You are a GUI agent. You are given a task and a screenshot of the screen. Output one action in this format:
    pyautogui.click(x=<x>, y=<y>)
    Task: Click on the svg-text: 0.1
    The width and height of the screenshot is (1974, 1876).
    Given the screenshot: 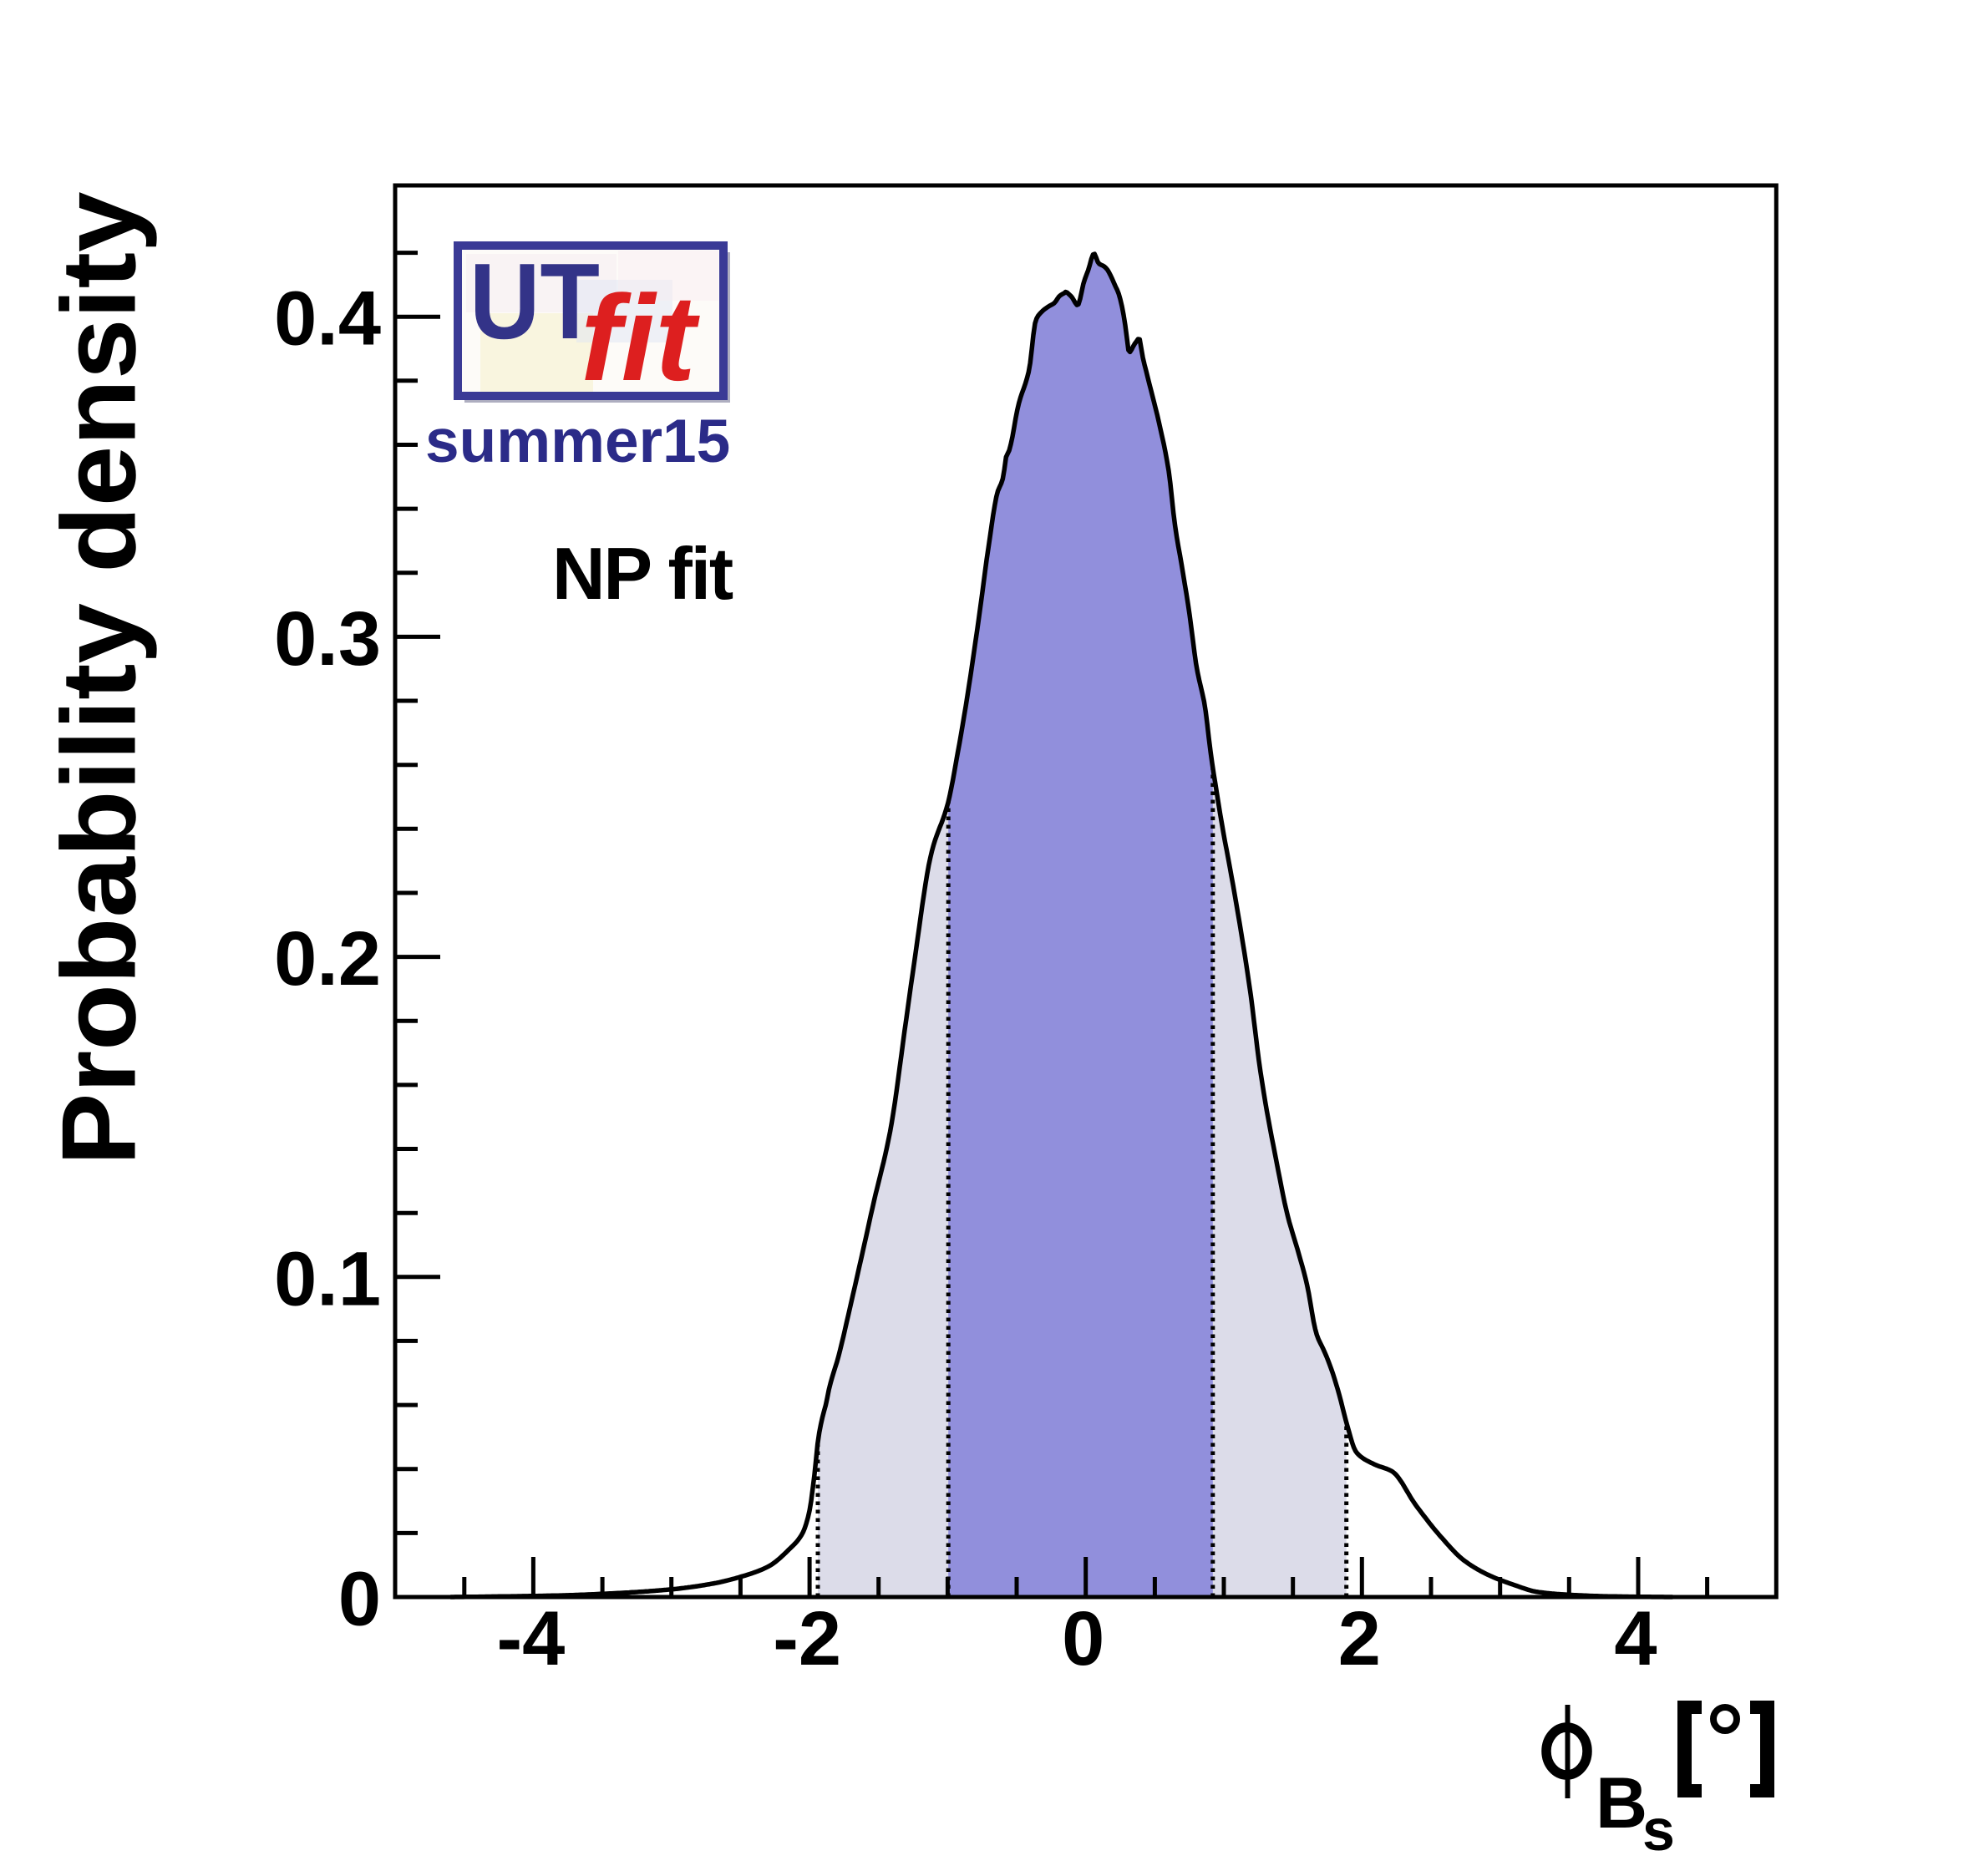 What is the action you would take?
    pyautogui.click(x=327, y=1278)
    